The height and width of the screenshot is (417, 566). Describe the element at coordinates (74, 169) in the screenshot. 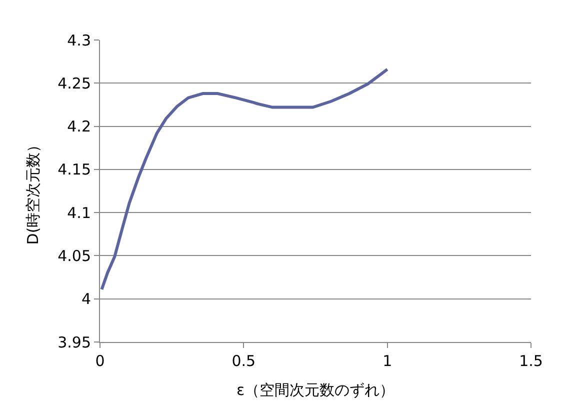

I see `y-tick-label: 4.15` at that location.